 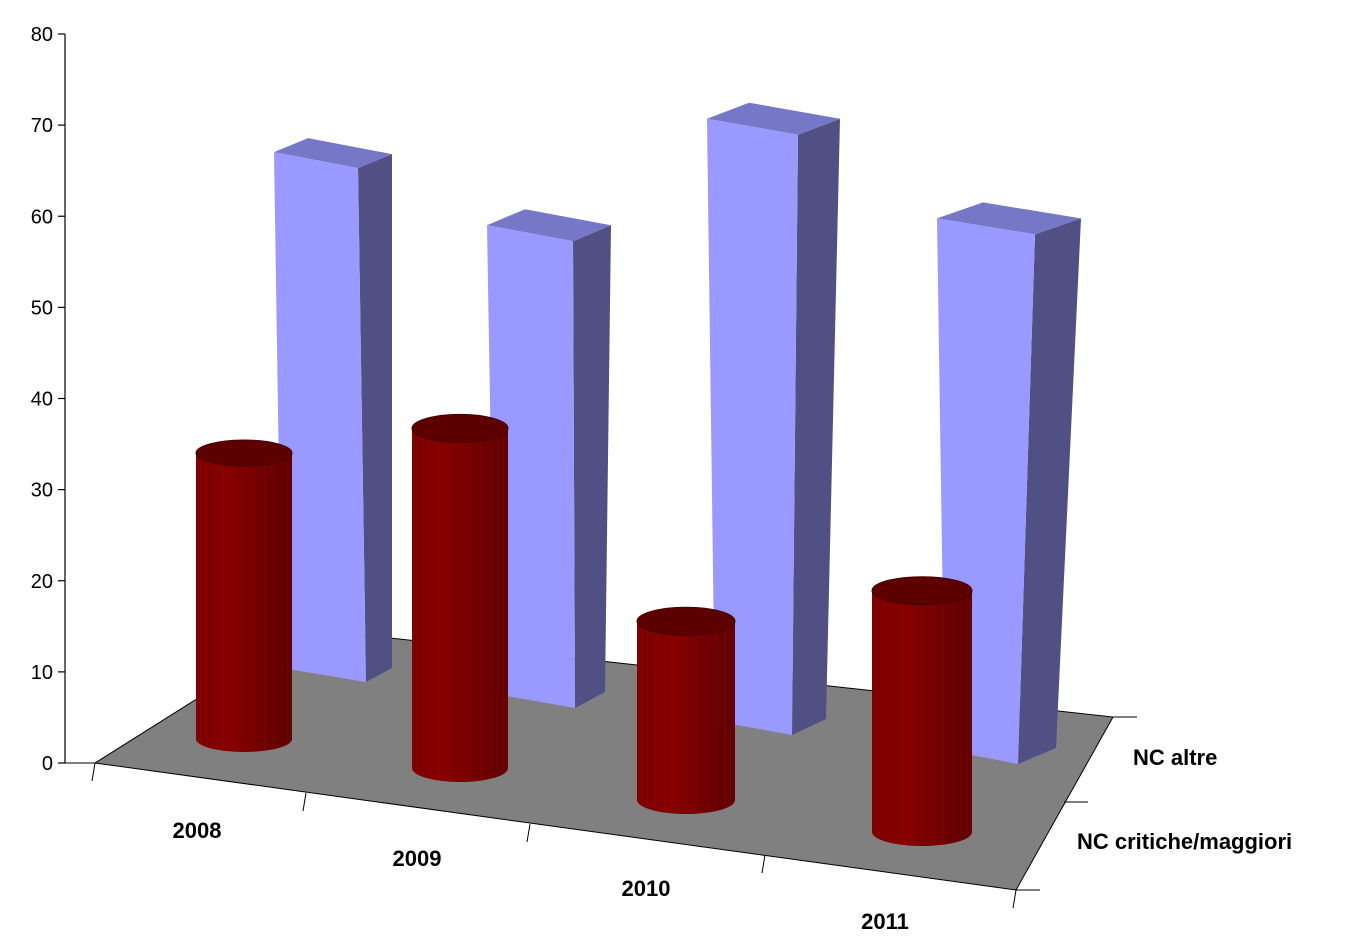 I want to click on y-tick-label: 80, so click(x=42, y=35).